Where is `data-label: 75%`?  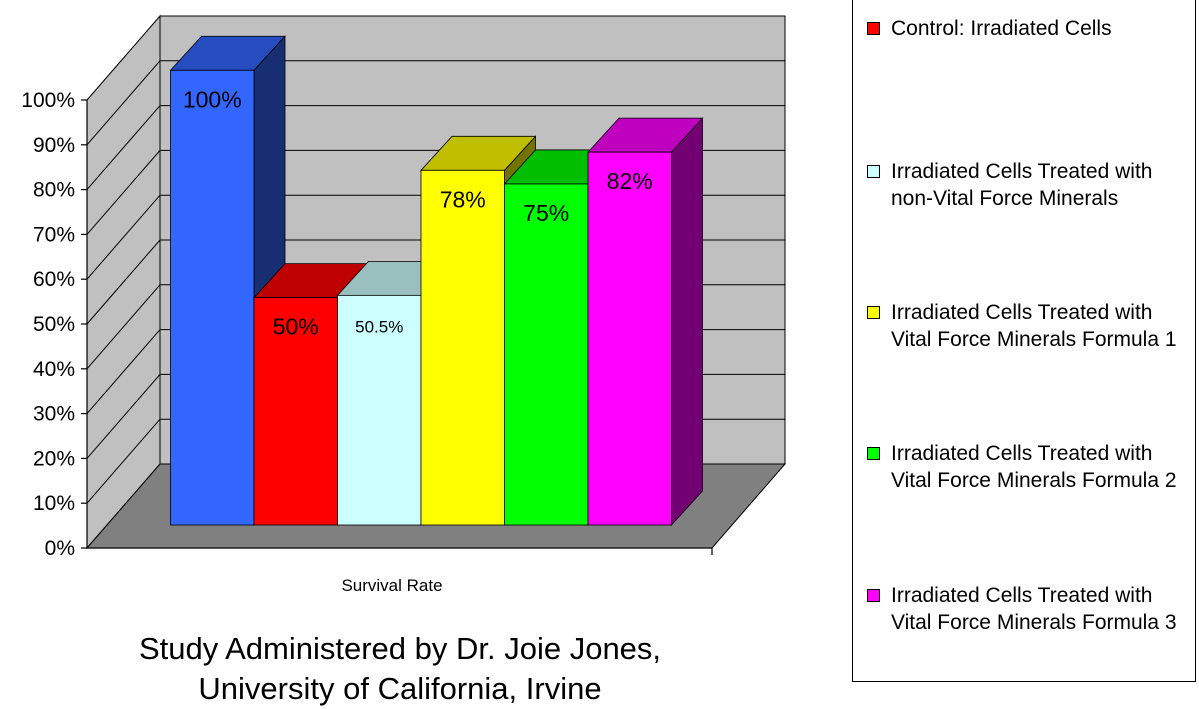
data-label: 75% is located at coordinates (546, 213).